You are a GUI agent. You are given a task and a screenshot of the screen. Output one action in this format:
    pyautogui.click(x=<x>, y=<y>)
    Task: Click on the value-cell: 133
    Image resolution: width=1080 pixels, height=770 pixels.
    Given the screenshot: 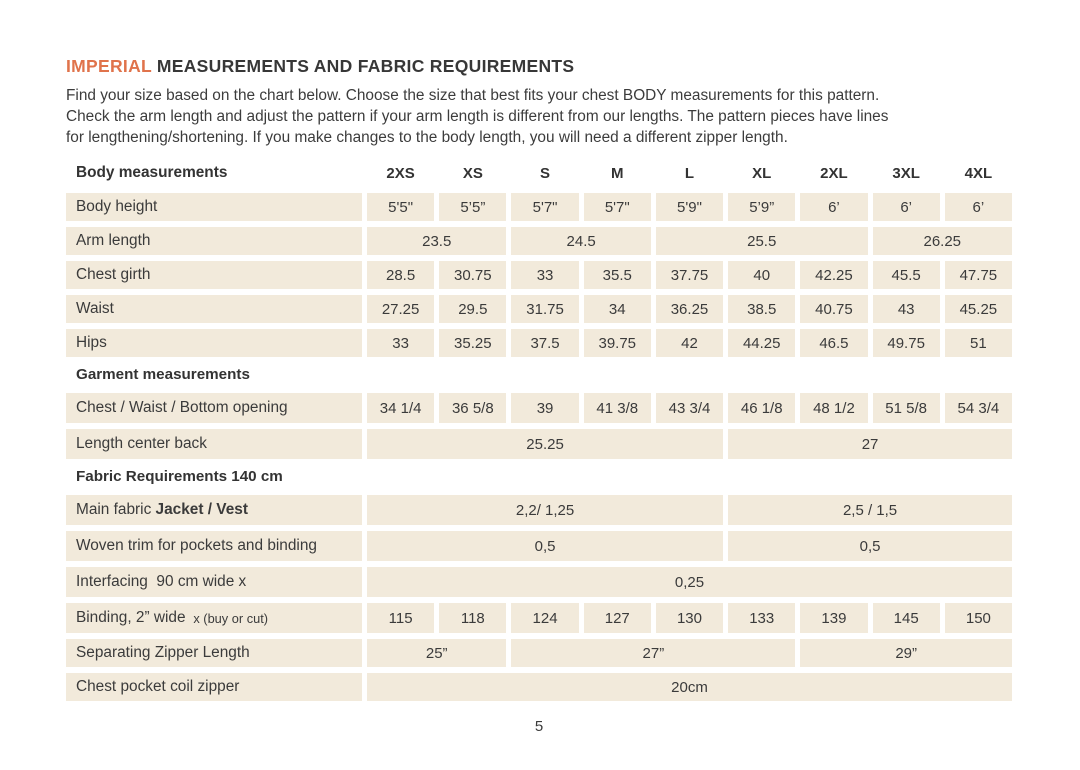 What is the action you would take?
    pyautogui.click(x=762, y=618)
    